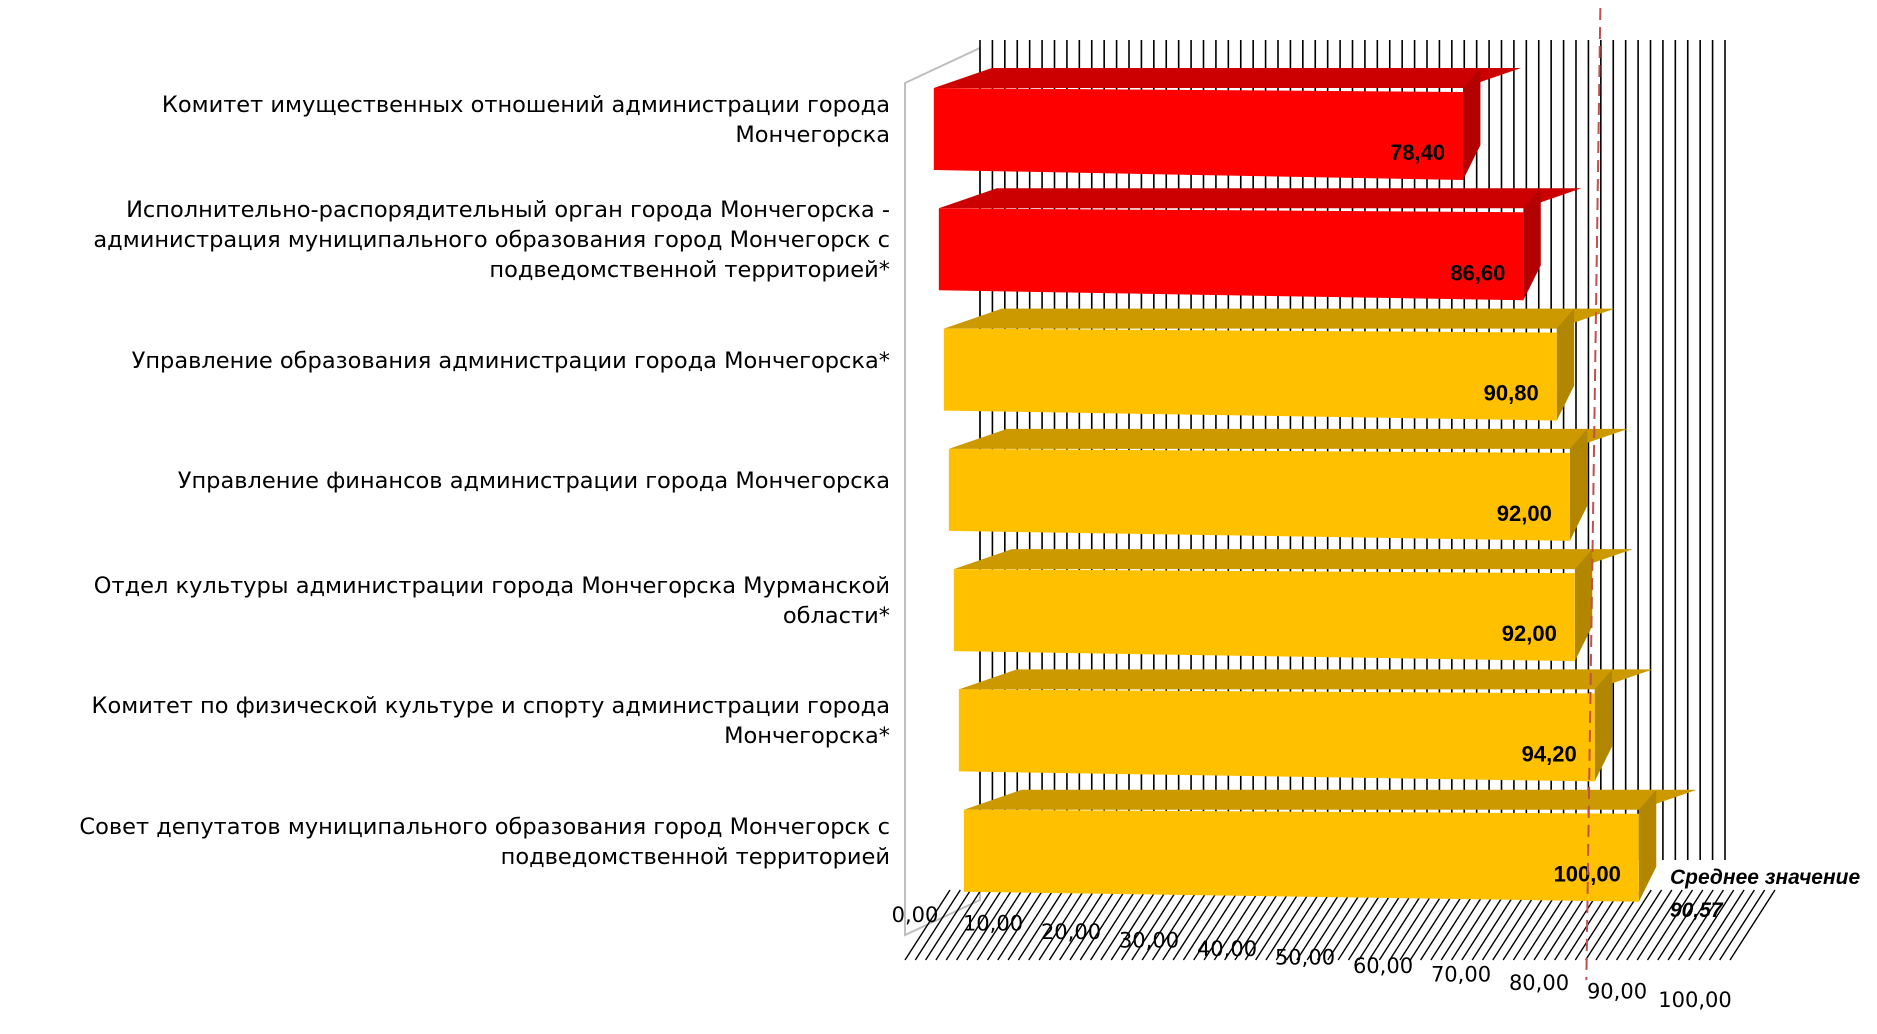 The height and width of the screenshot is (1034, 1877). What do you see at coordinates (1383, 966) in the screenshot?
I see `x-tick-label: 60,00` at bounding box center [1383, 966].